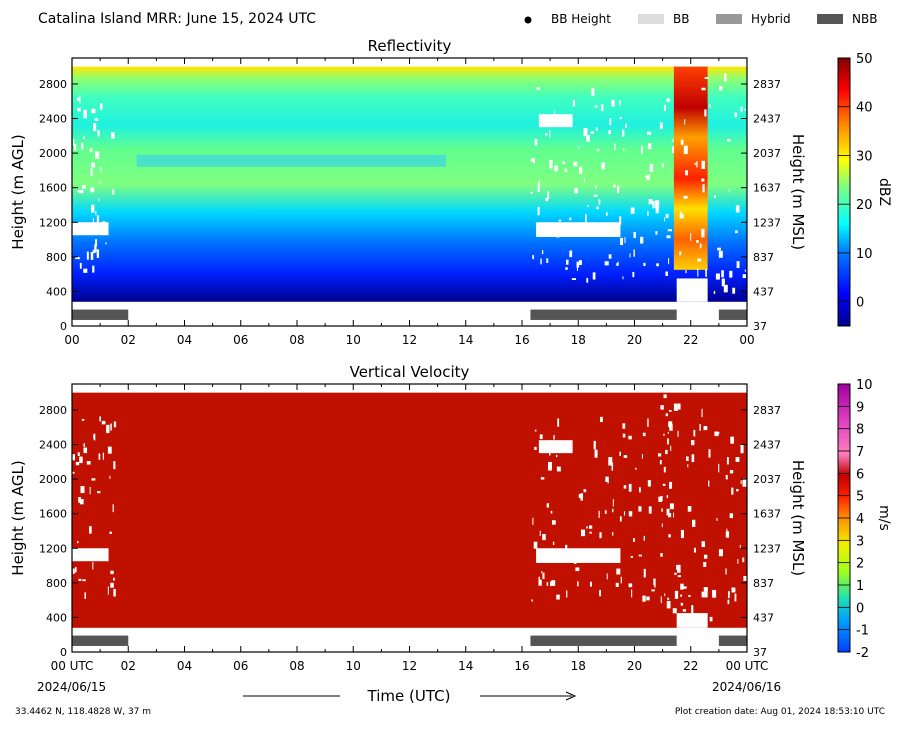 This screenshot has width=900, height=729. What do you see at coordinates (746, 687) in the screenshot?
I see `end-date-label: 2024/06/16` at bounding box center [746, 687].